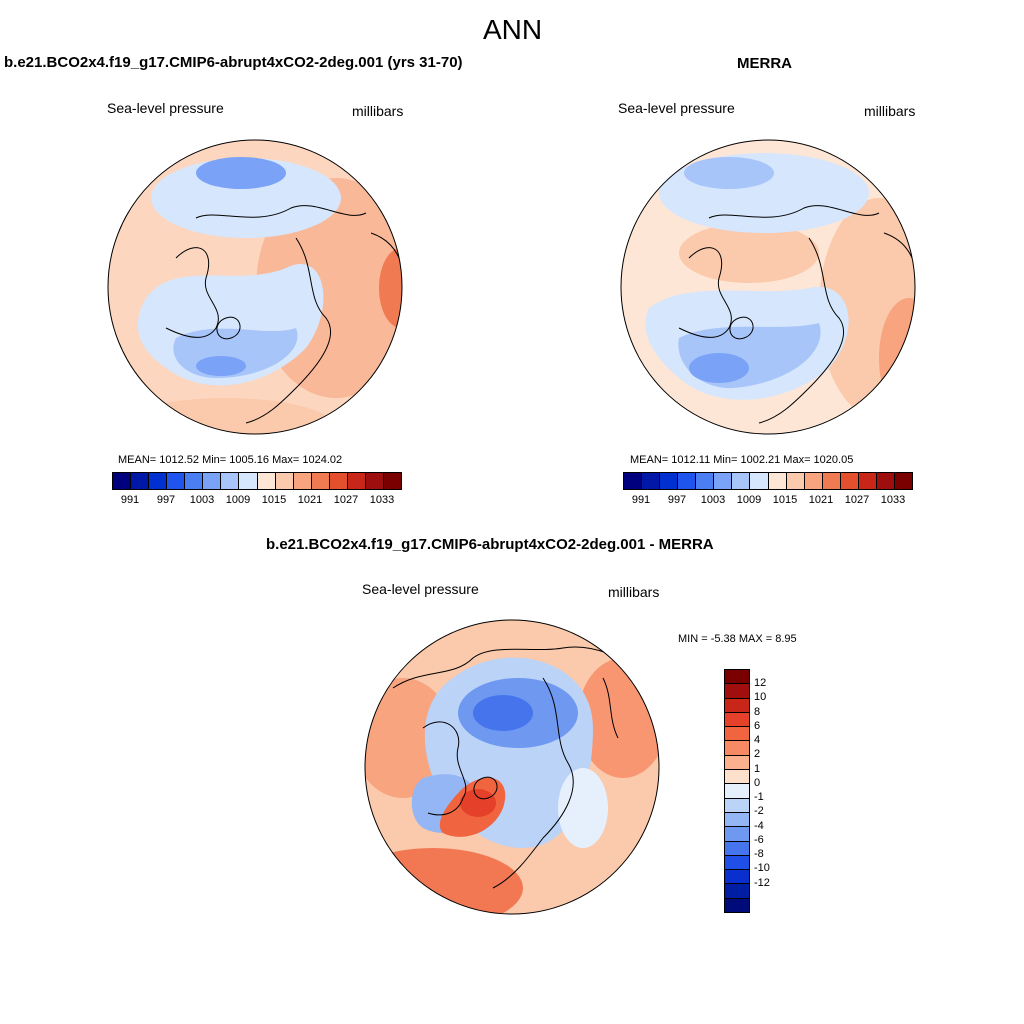  Describe the element at coordinates (737, 639) in the screenshot. I see `panel-3-stats: MIN = -5.38 MAX = 8.95` at that location.